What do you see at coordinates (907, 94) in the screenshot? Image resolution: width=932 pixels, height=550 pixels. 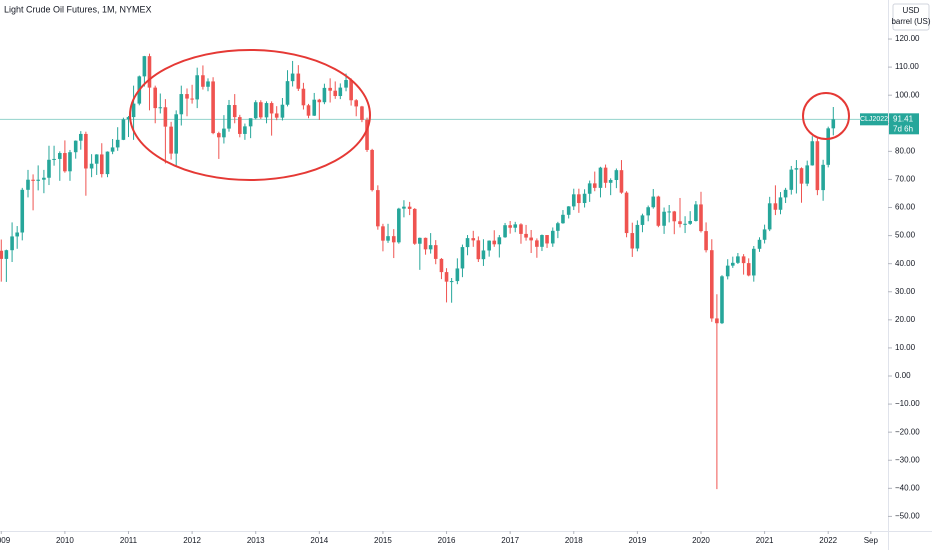 I see `y-tick-label: 100.00` at bounding box center [907, 94].